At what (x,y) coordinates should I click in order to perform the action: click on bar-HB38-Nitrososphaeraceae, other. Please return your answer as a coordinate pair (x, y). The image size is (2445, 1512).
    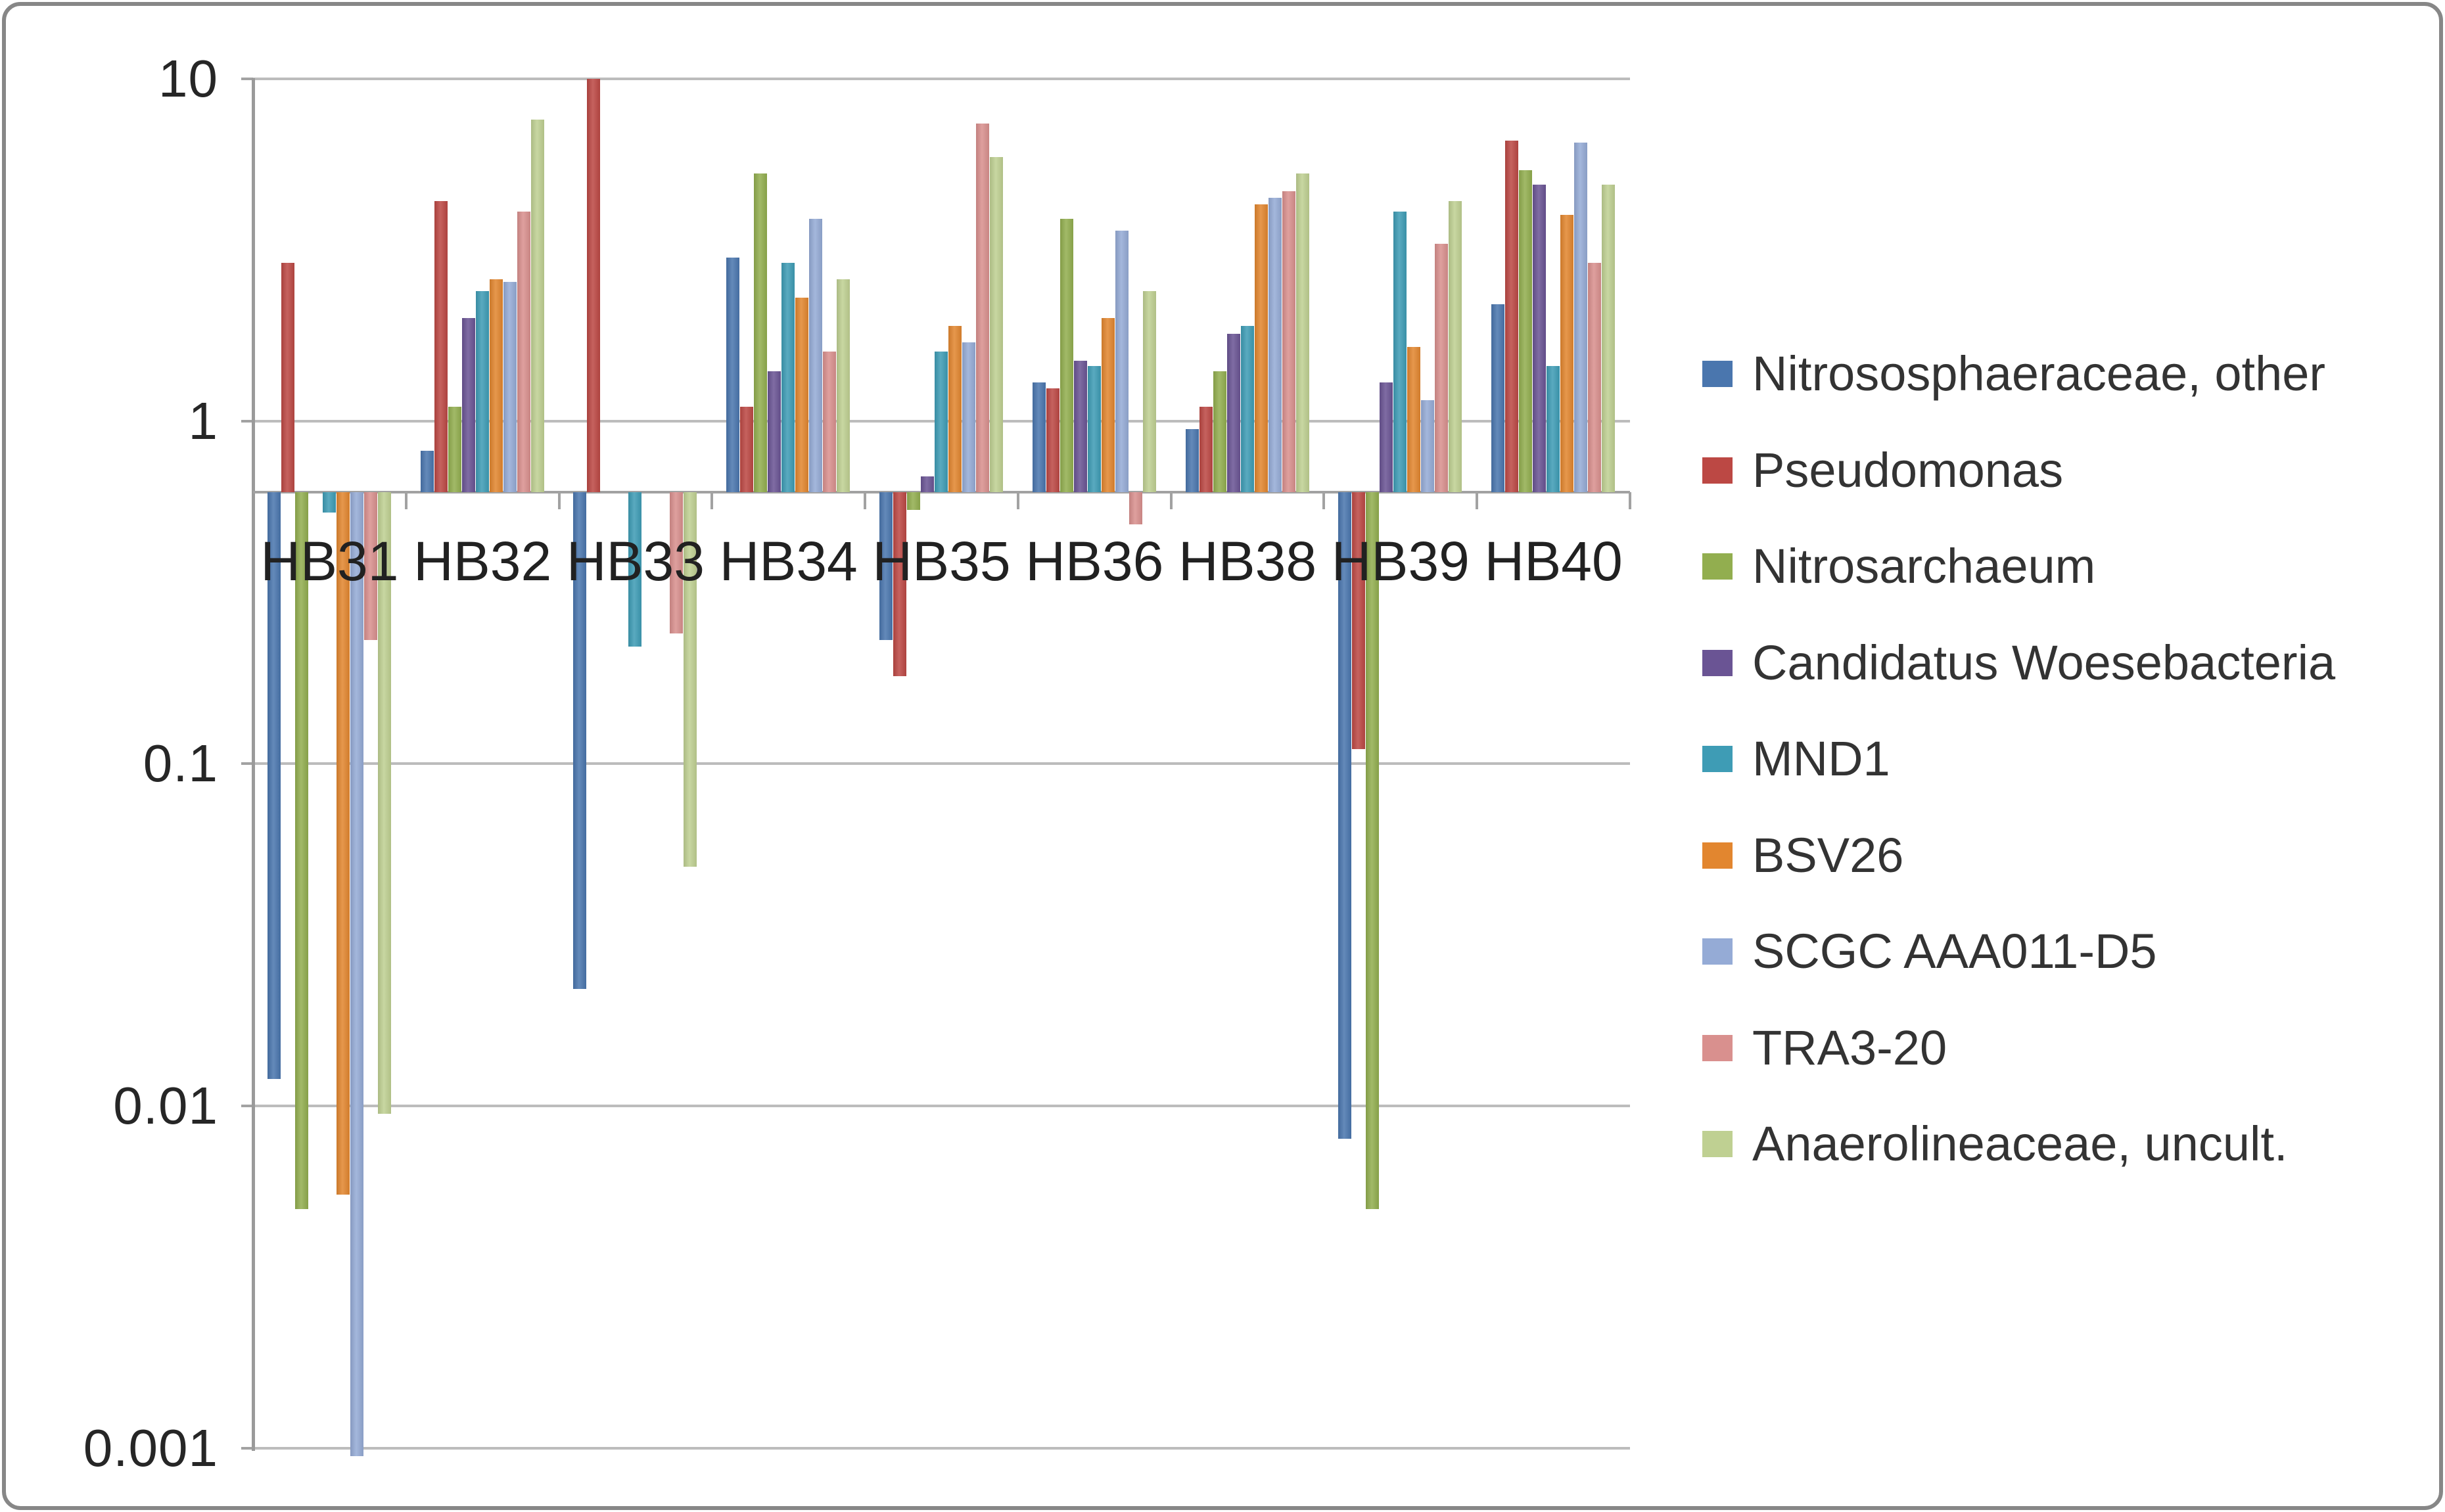
    Looking at the image, I should click on (1192, 460).